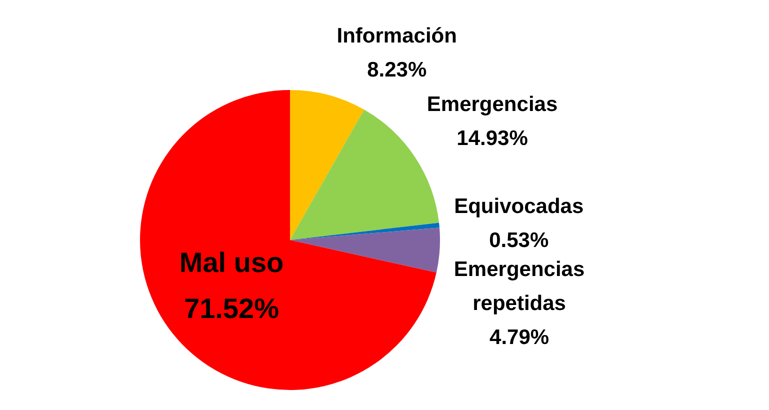 Image resolution: width=769 pixels, height=410 pixels. What do you see at coordinates (519, 206) in the screenshot?
I see `slice-label: Equivocadas` at bounding box center [519, 206].